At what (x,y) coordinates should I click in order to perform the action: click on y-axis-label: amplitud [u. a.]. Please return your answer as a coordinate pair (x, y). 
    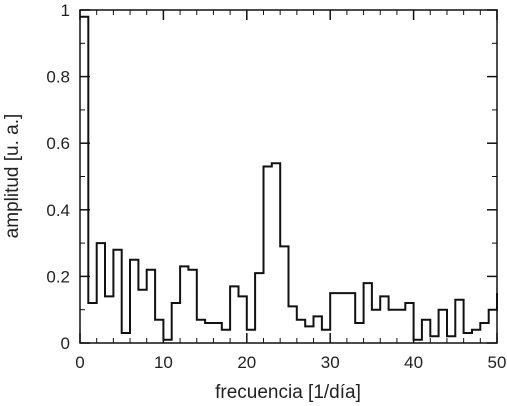
    Looking at the image, I should click on (12, 176).